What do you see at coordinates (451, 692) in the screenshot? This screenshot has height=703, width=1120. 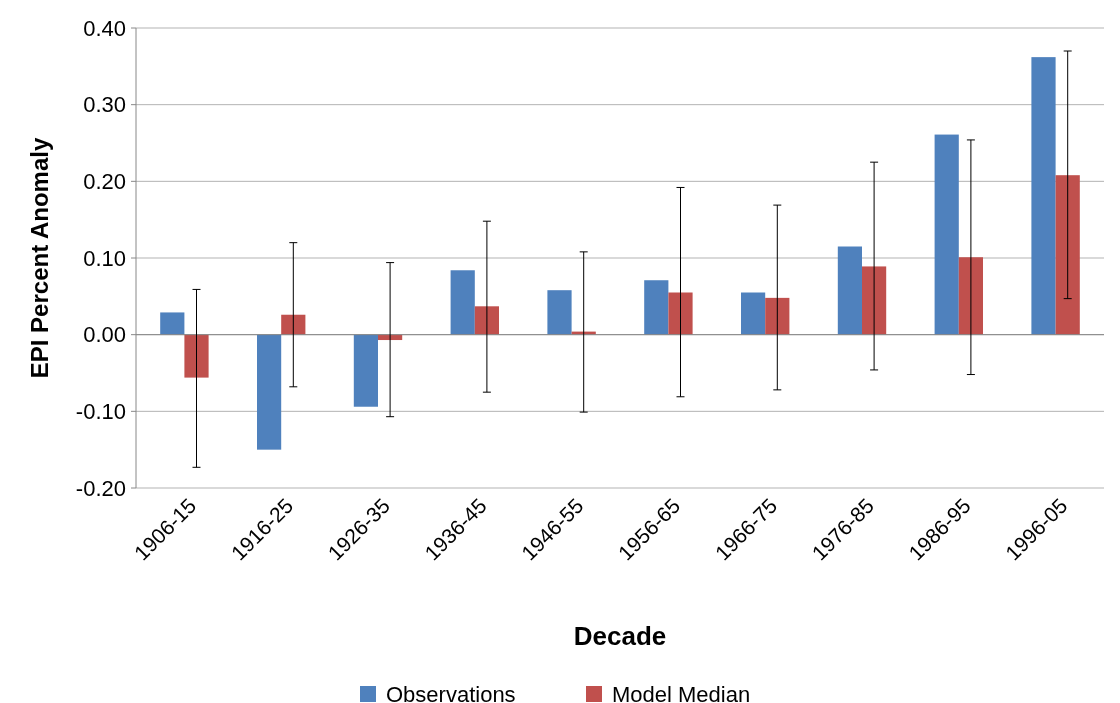 I see `legend-label: Observations` at bounding box center [451, 692].